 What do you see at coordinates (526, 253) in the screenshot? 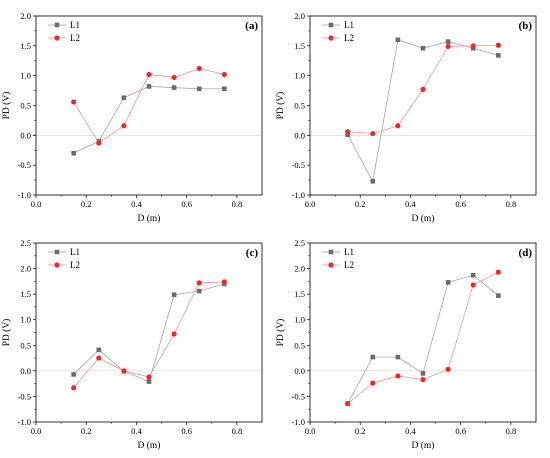
I see `panel-label: (d)` at bounding box center [526, 253].